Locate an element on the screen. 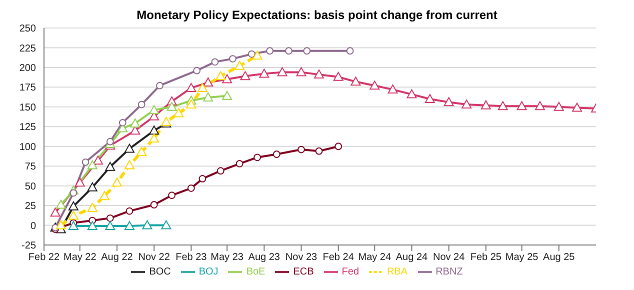 Image resolution: width=634 pixels, height=290 pixels. legend-label: RBNZ is located at coordinates (449, 272).